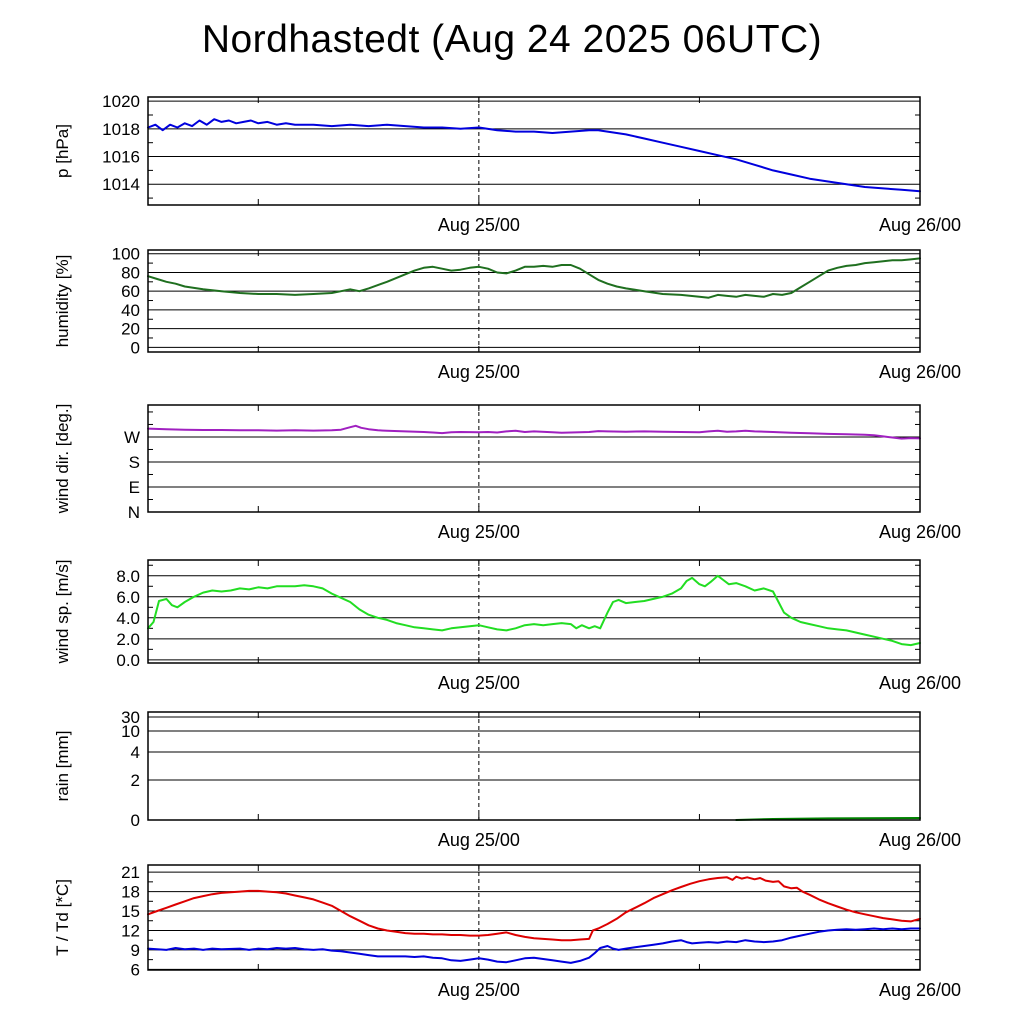 The width and height of the screenshot is (1024, 1024). Describe the element at coordinates (121, 184) in the screenshot. I see `y-tick-label: 1014` at that location.